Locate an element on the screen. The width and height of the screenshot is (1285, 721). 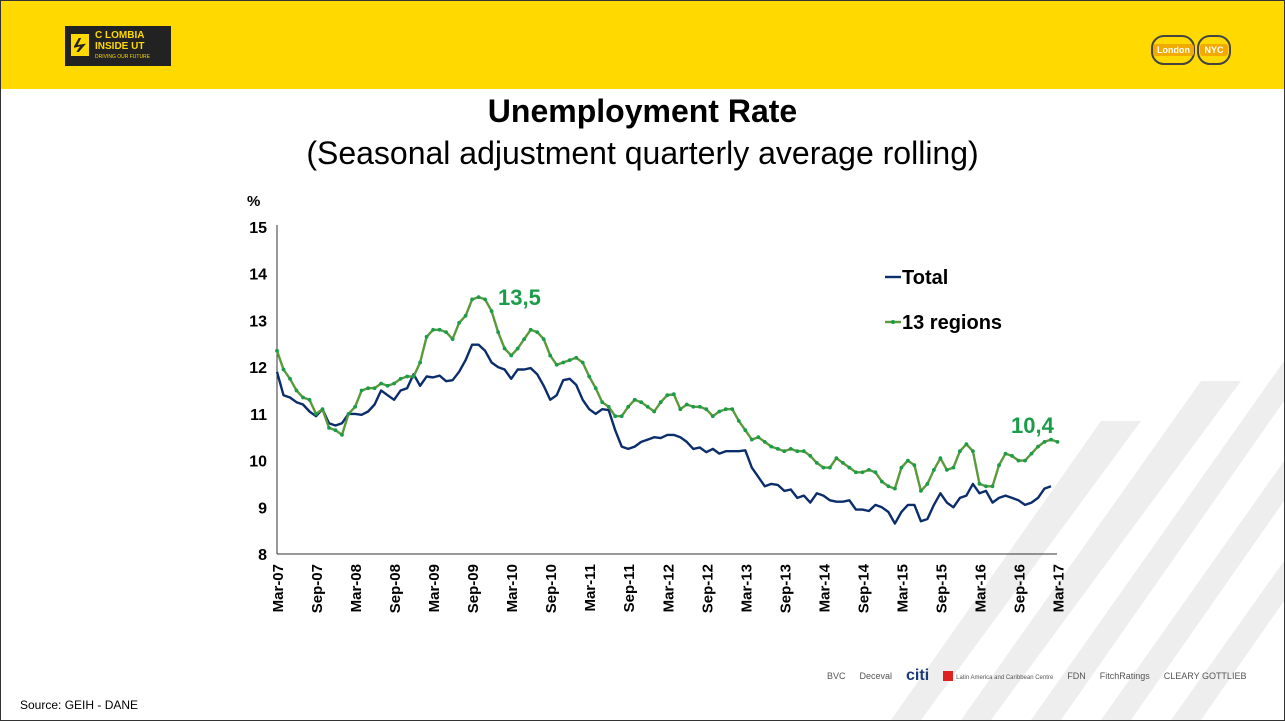
y-tick-label: 8 is located at coordinates (262, 555).